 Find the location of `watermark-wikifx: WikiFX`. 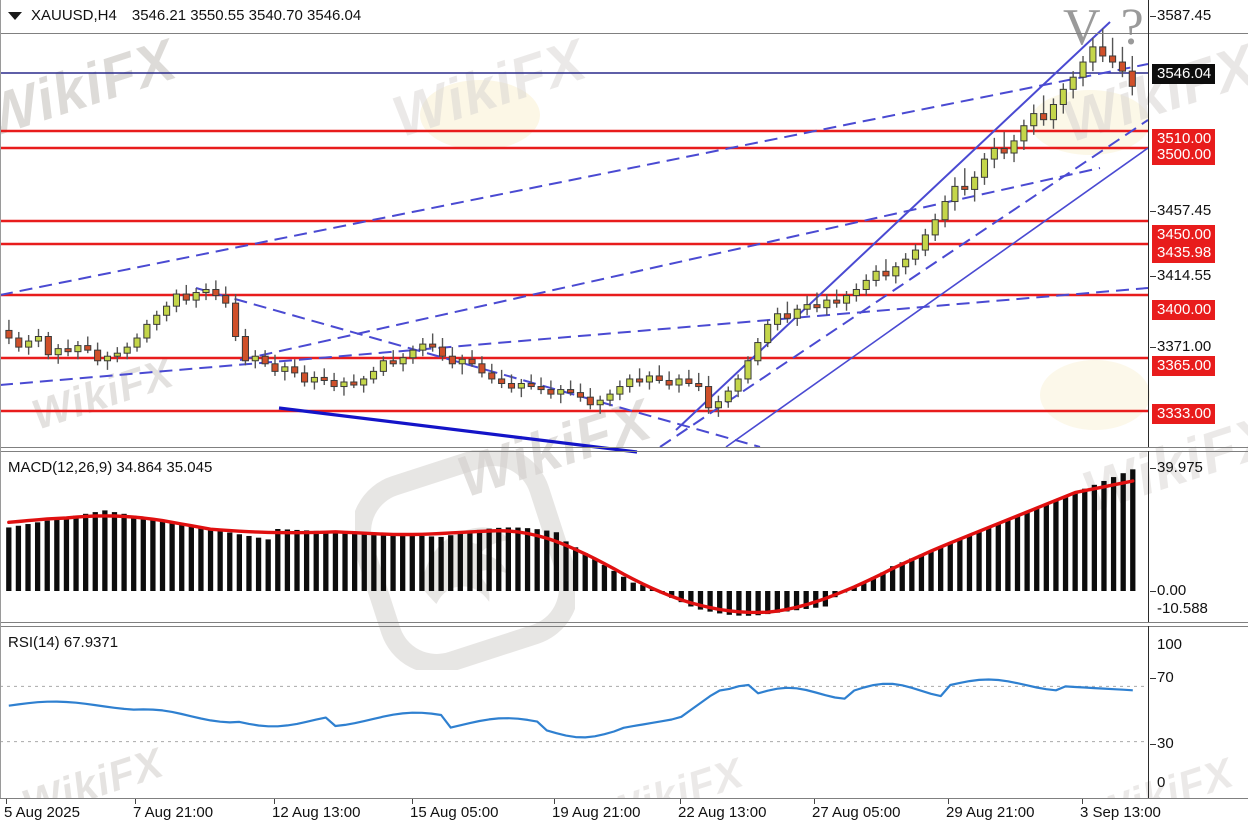

watermark-wikifx: WikiFX is located at coordinates (103, 393).